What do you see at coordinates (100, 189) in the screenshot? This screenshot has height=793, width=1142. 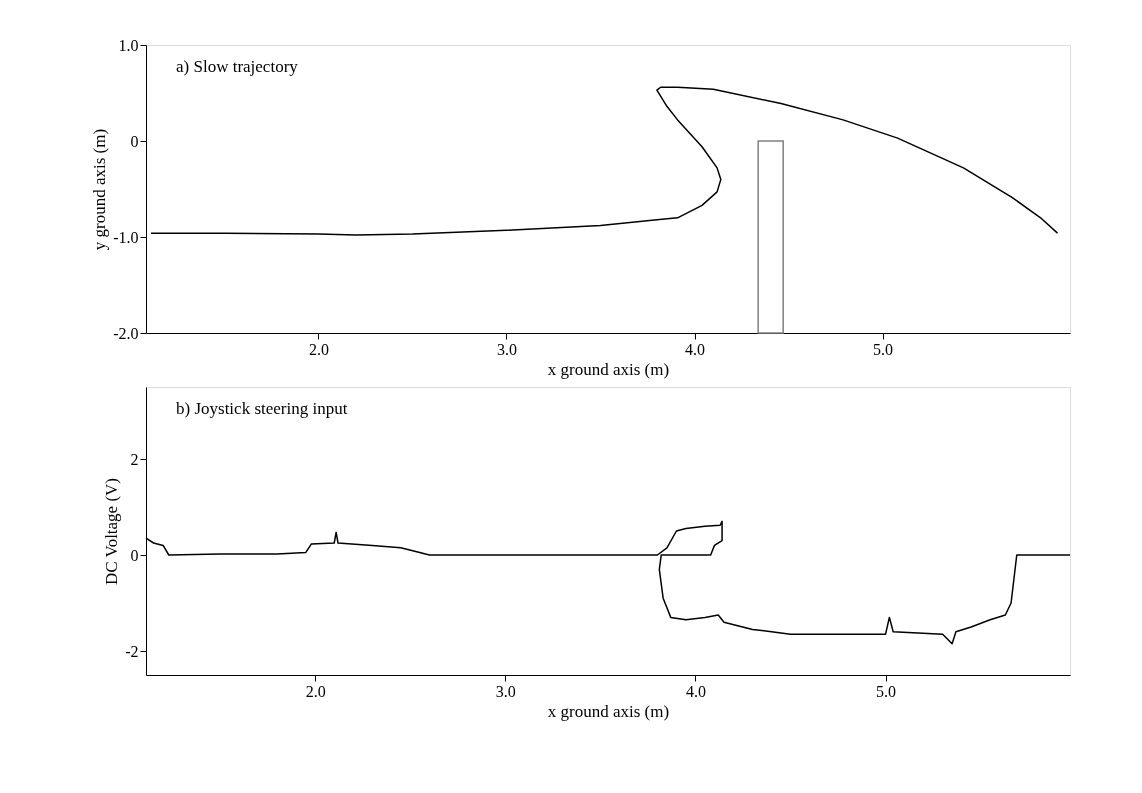 I see `y-axis-title: y ground axis (m)` at bounding box center [100, 189].